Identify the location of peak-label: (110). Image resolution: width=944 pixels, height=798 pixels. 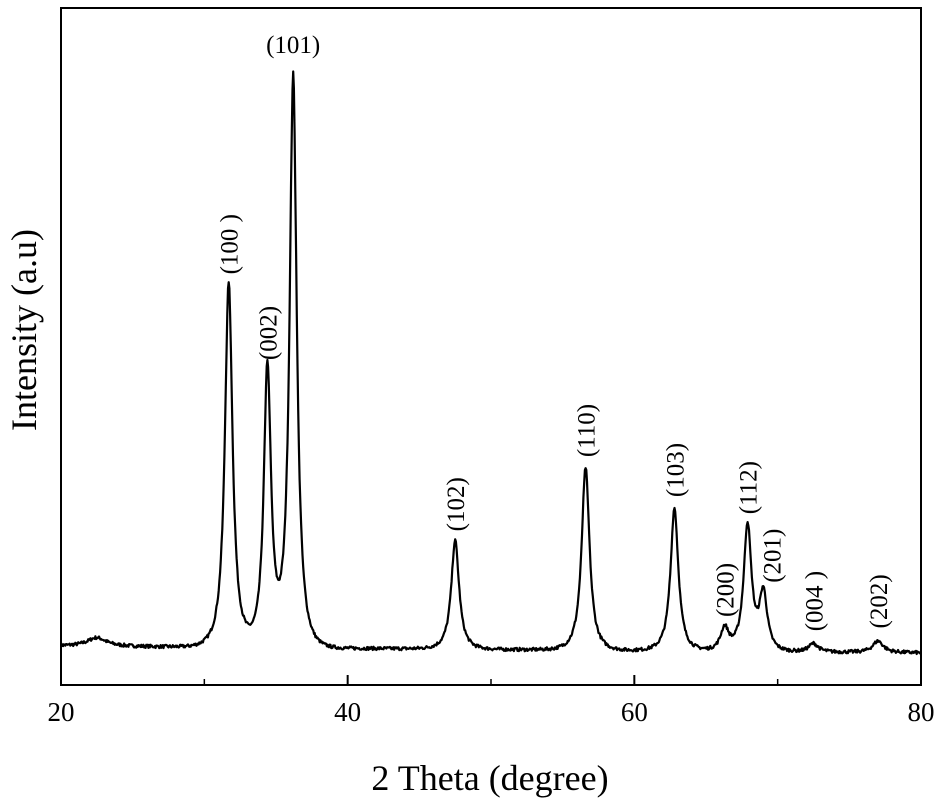
(587, 430).